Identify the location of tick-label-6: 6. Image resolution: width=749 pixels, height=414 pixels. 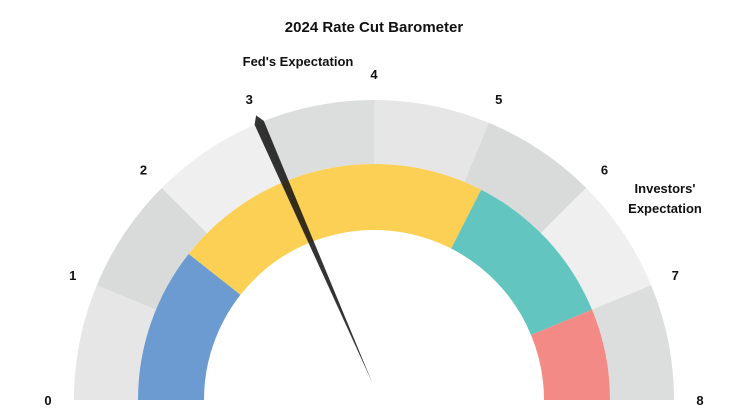
(604, 170).